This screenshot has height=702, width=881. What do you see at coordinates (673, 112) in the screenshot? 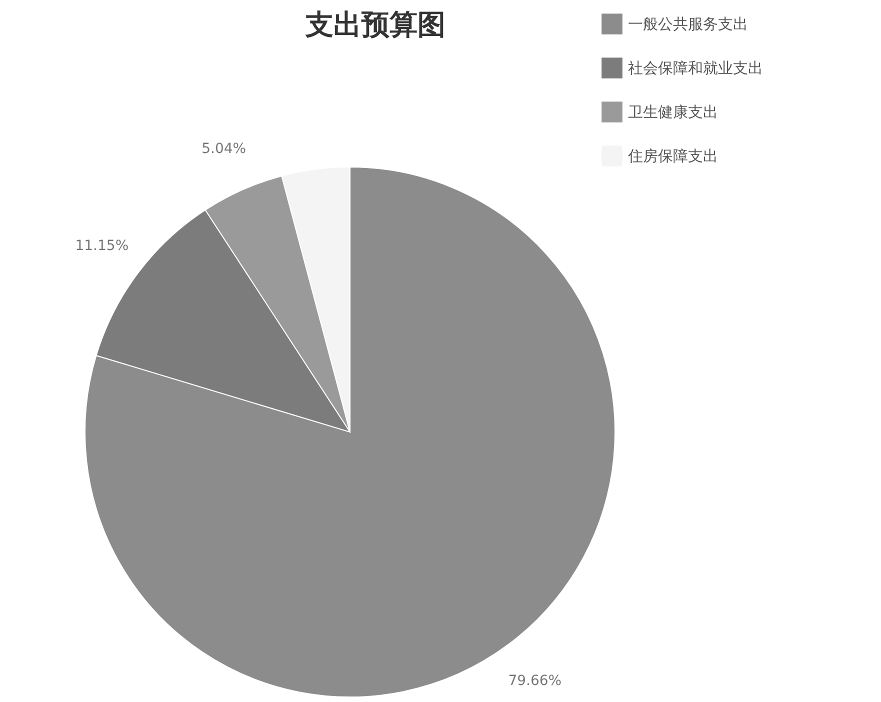
I see `legend-label: 卫生健康支出` at bounding box center [673, 112].